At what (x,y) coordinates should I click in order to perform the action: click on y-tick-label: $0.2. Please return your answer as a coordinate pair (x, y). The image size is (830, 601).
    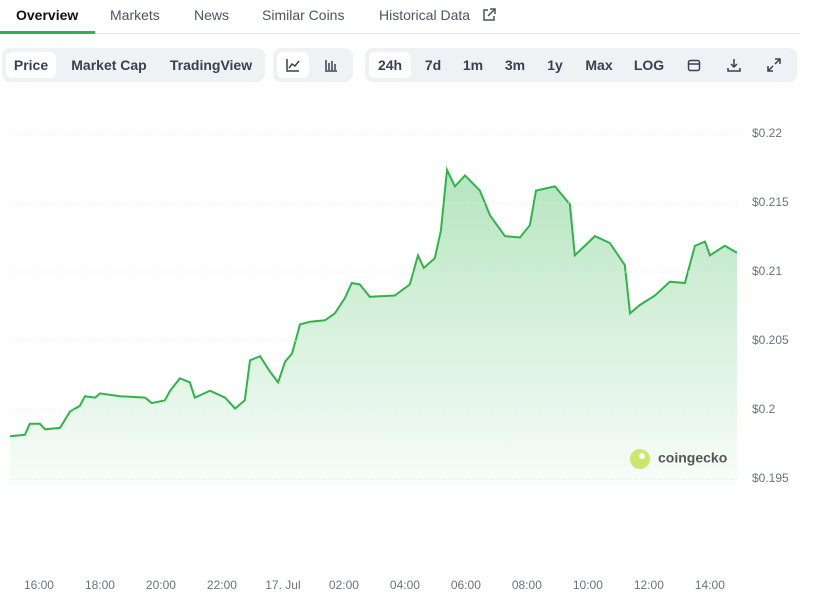
    Looking at the image, I should click on (764, 409).